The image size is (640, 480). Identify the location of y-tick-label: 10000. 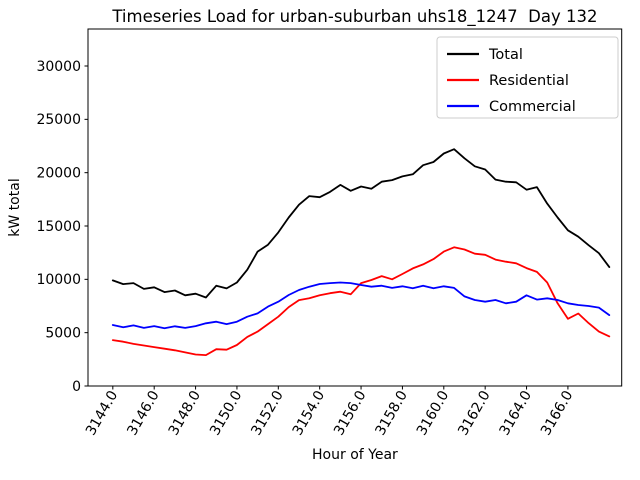
(58, 280).